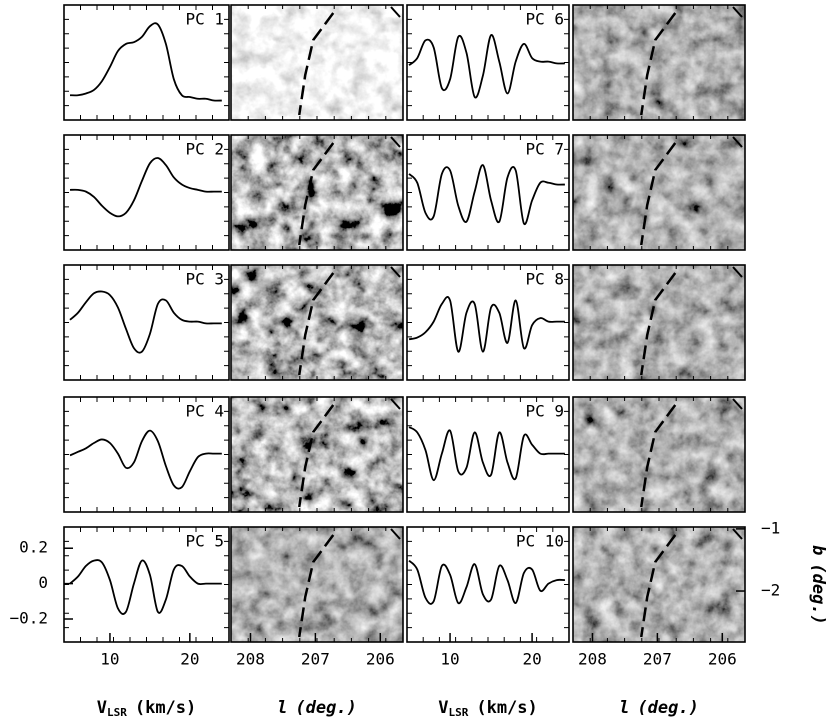 Image resolution: width=830 pixels, height=724 pixels. What do you see at coordinates (540, 541) in the screenshot?
I see `panel-title: PC 10` at bounding box center [540, 541].